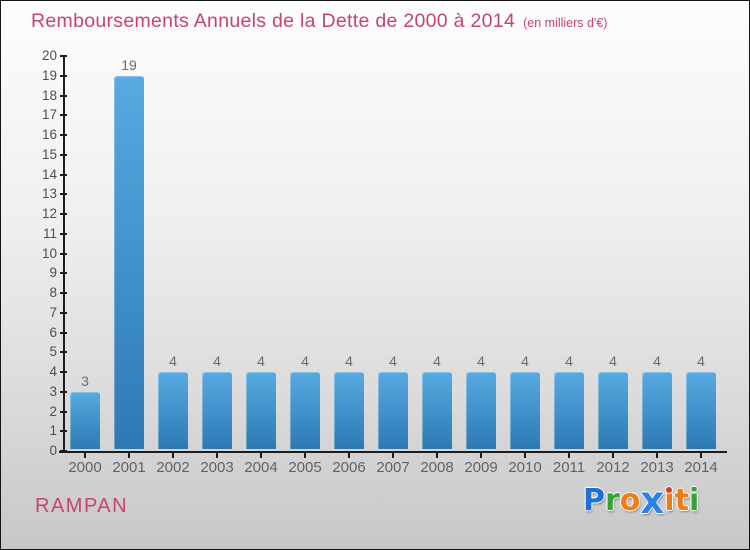  Describe the element at coordinates (49, 233) in the screenshot. I see `y-tick-label: 11` at that location.